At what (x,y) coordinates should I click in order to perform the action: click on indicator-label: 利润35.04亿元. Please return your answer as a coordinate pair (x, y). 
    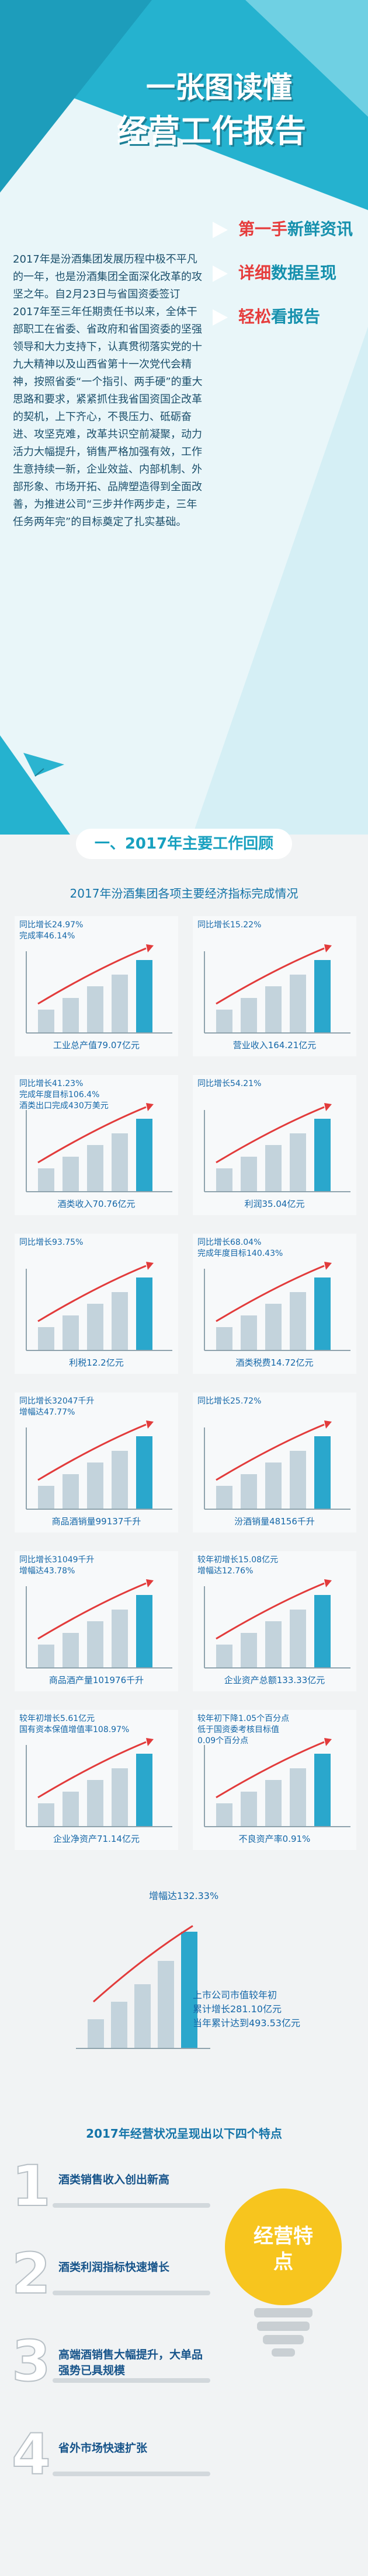
    Looking at the image, I should click on (274, 1204).